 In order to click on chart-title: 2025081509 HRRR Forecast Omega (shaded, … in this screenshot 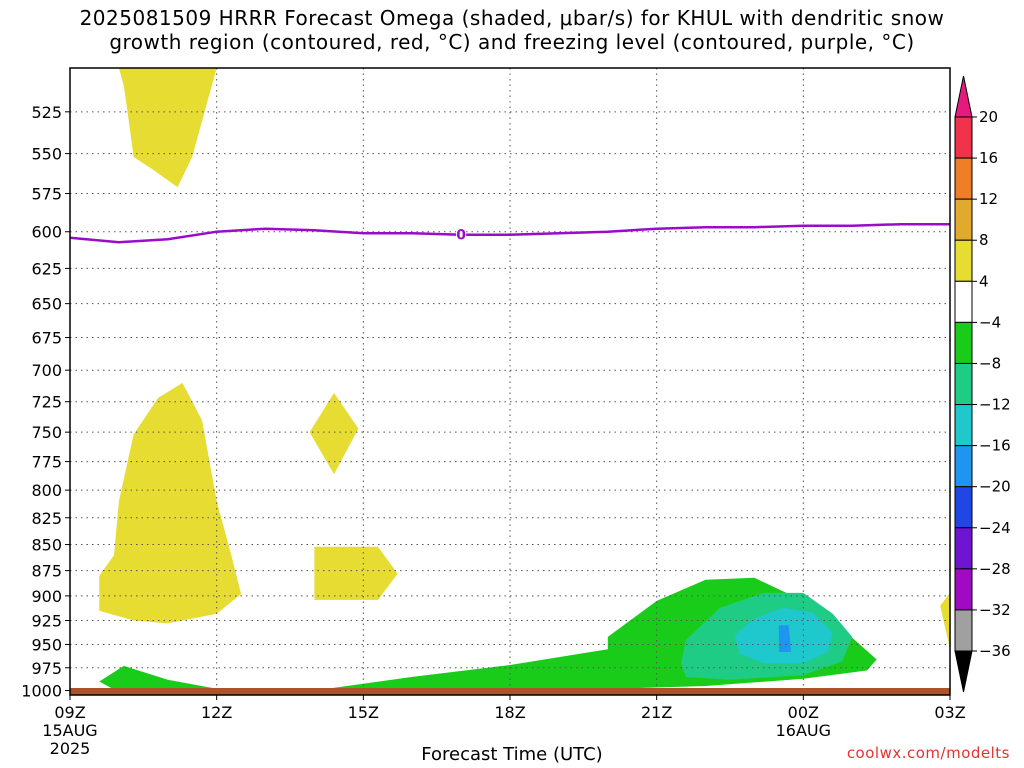, I will do `click(512, 30)`.